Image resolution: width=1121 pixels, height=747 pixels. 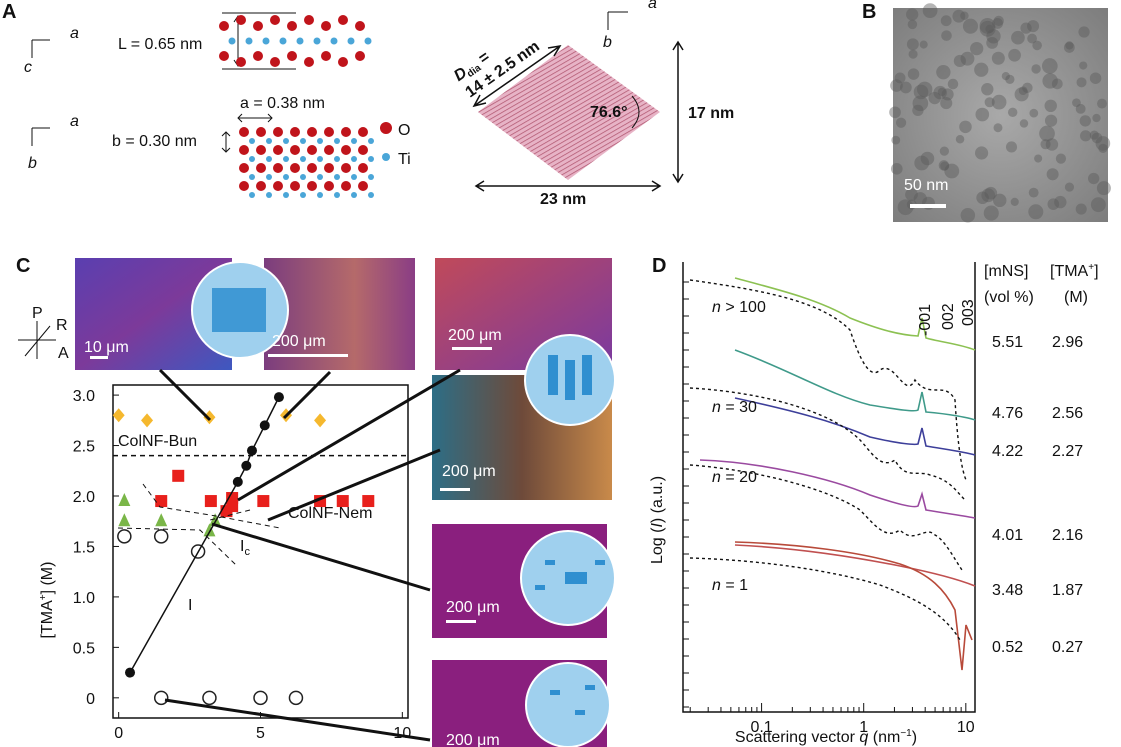 I want to click on x-tick-label: 5, so click(x=260, y=733).